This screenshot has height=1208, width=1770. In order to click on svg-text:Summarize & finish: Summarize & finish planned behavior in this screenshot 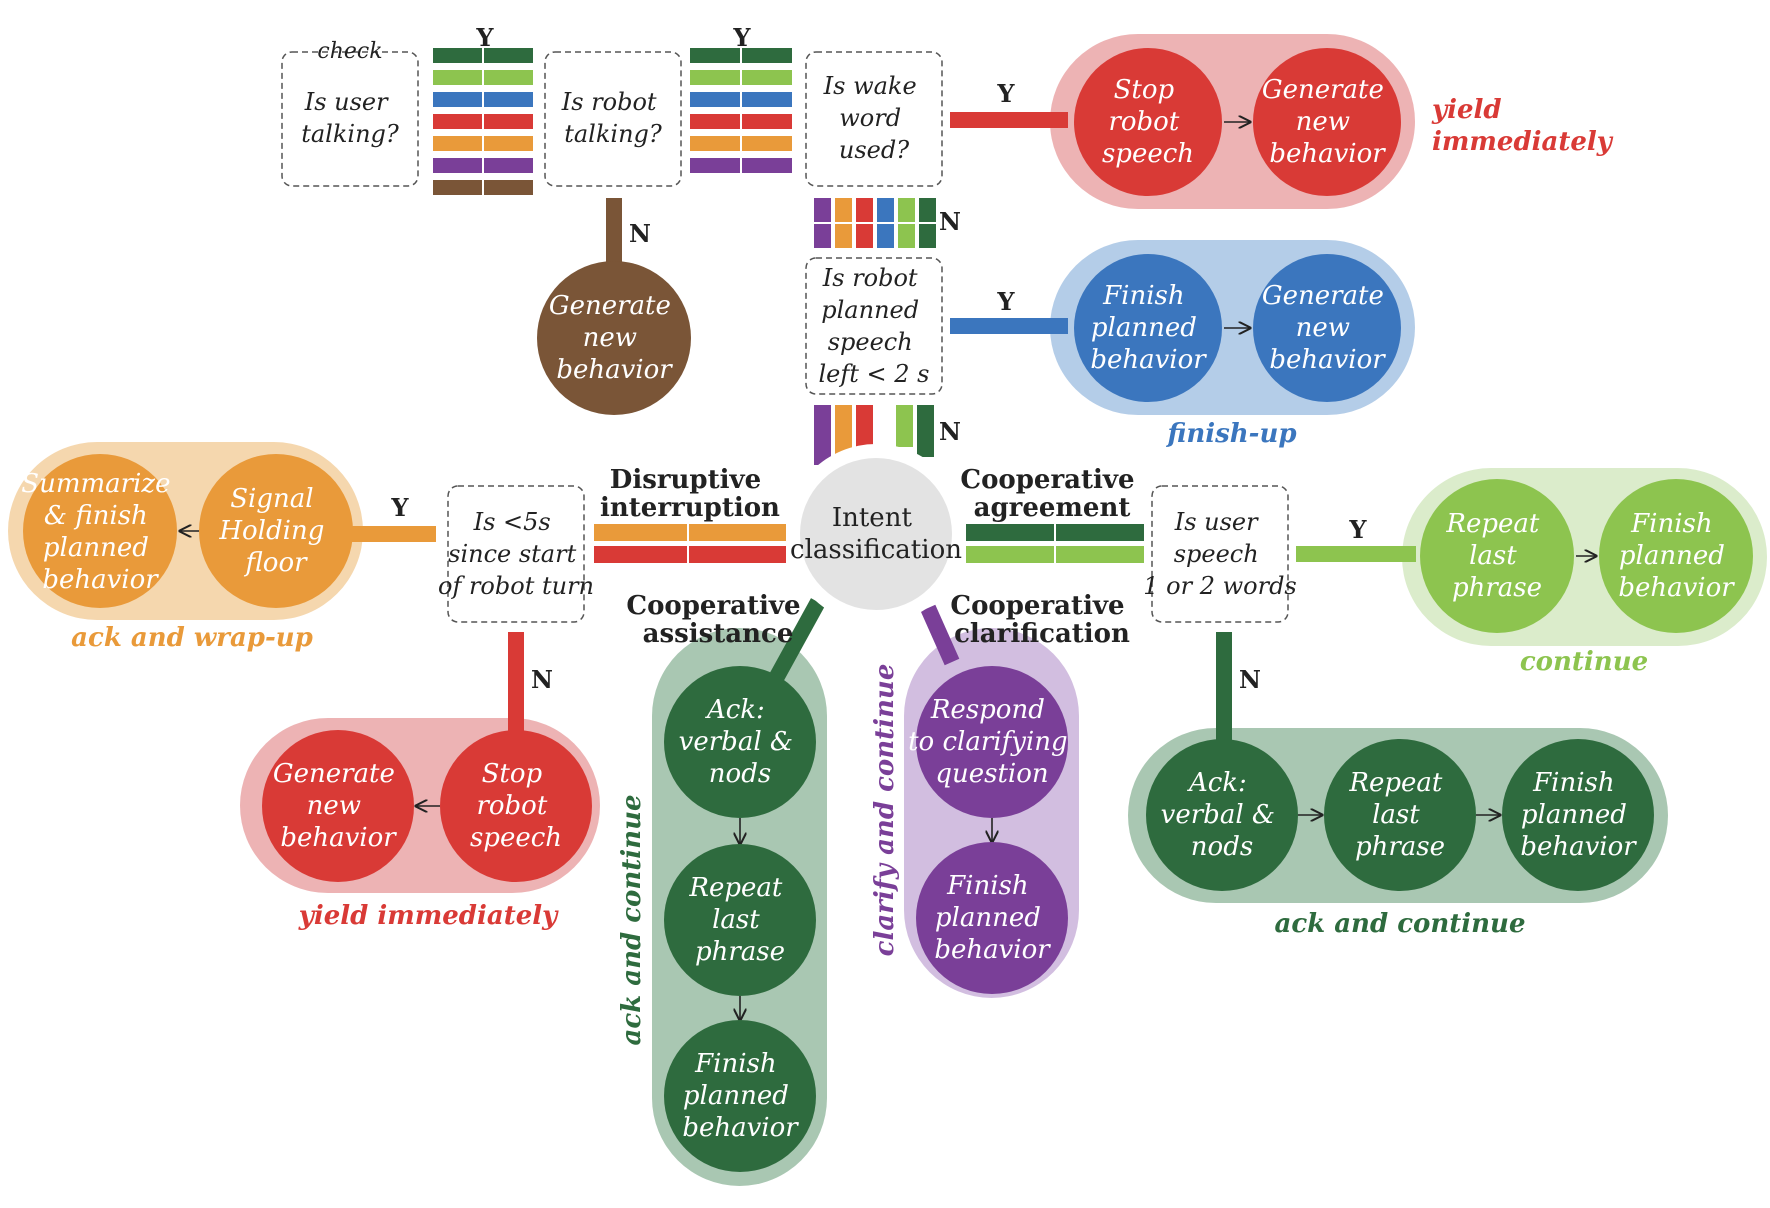, I will do `click(99, 532)`.